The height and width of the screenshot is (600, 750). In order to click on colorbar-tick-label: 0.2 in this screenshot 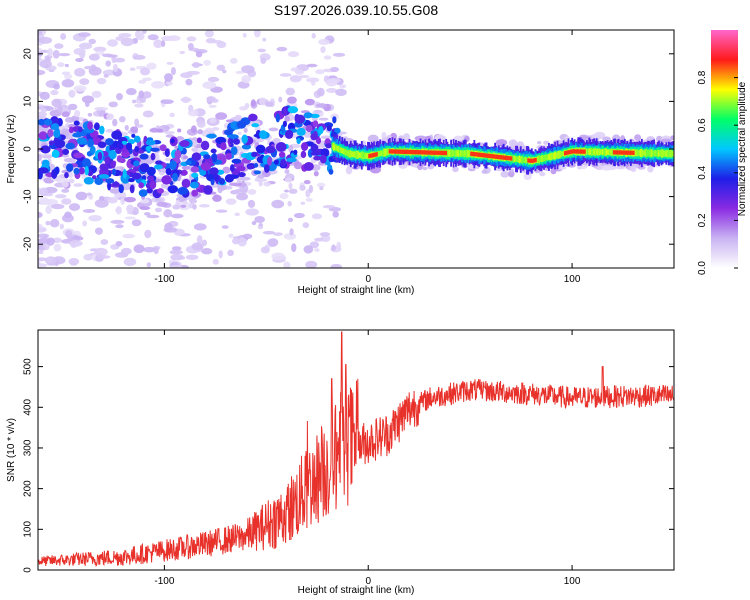, I will do `click(702, 220)`.